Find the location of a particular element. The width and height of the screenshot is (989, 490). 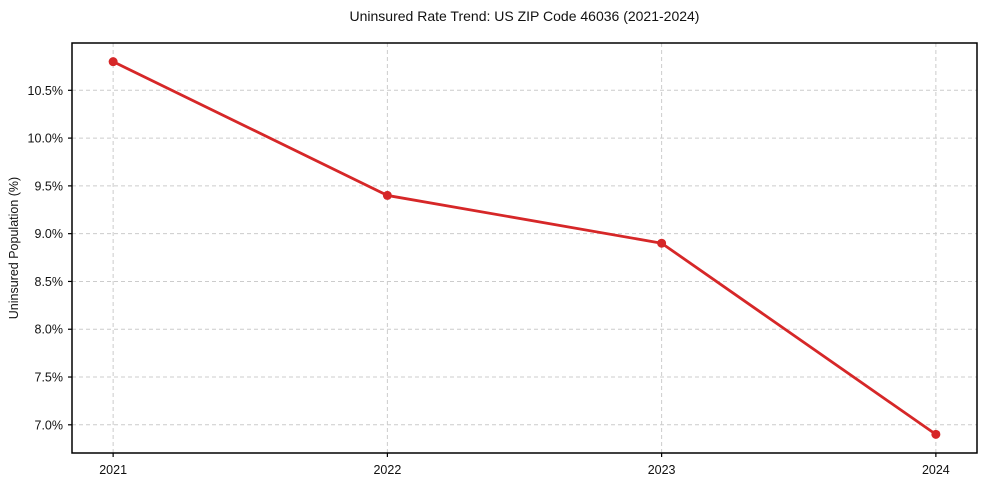

y-tick-label: 9.5% is located at coordinates (49, 186).